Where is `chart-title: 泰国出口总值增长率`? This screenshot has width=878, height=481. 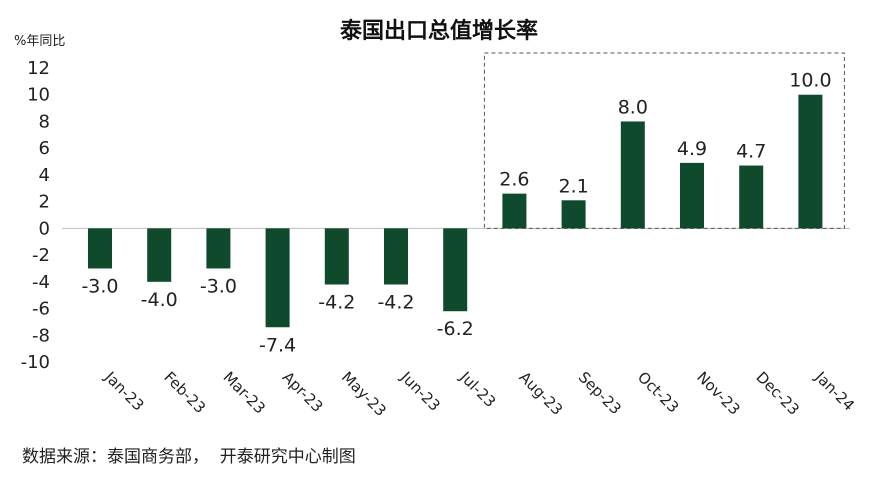
chart-title: 泰国出口总值增长率 is located at coordinates (438, 31).